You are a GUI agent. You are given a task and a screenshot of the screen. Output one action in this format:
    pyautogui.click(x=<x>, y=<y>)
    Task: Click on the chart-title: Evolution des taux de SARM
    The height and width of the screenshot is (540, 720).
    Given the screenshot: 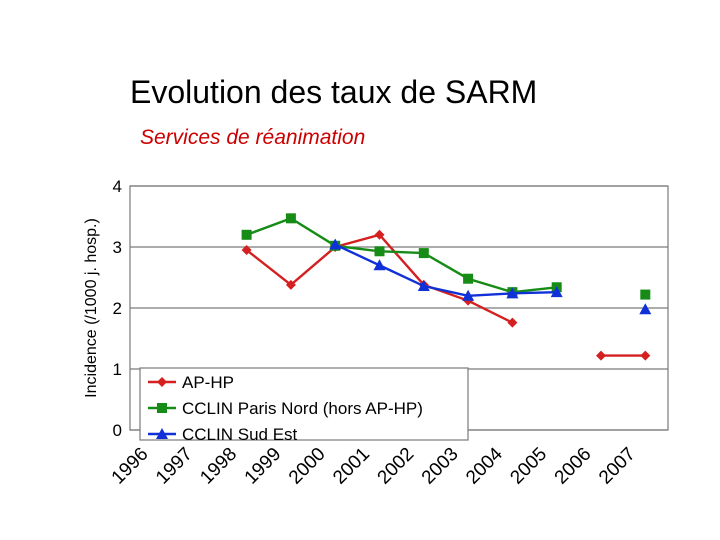 What is the action you would take?
    pyautogui.click(x=334, y=92)
    